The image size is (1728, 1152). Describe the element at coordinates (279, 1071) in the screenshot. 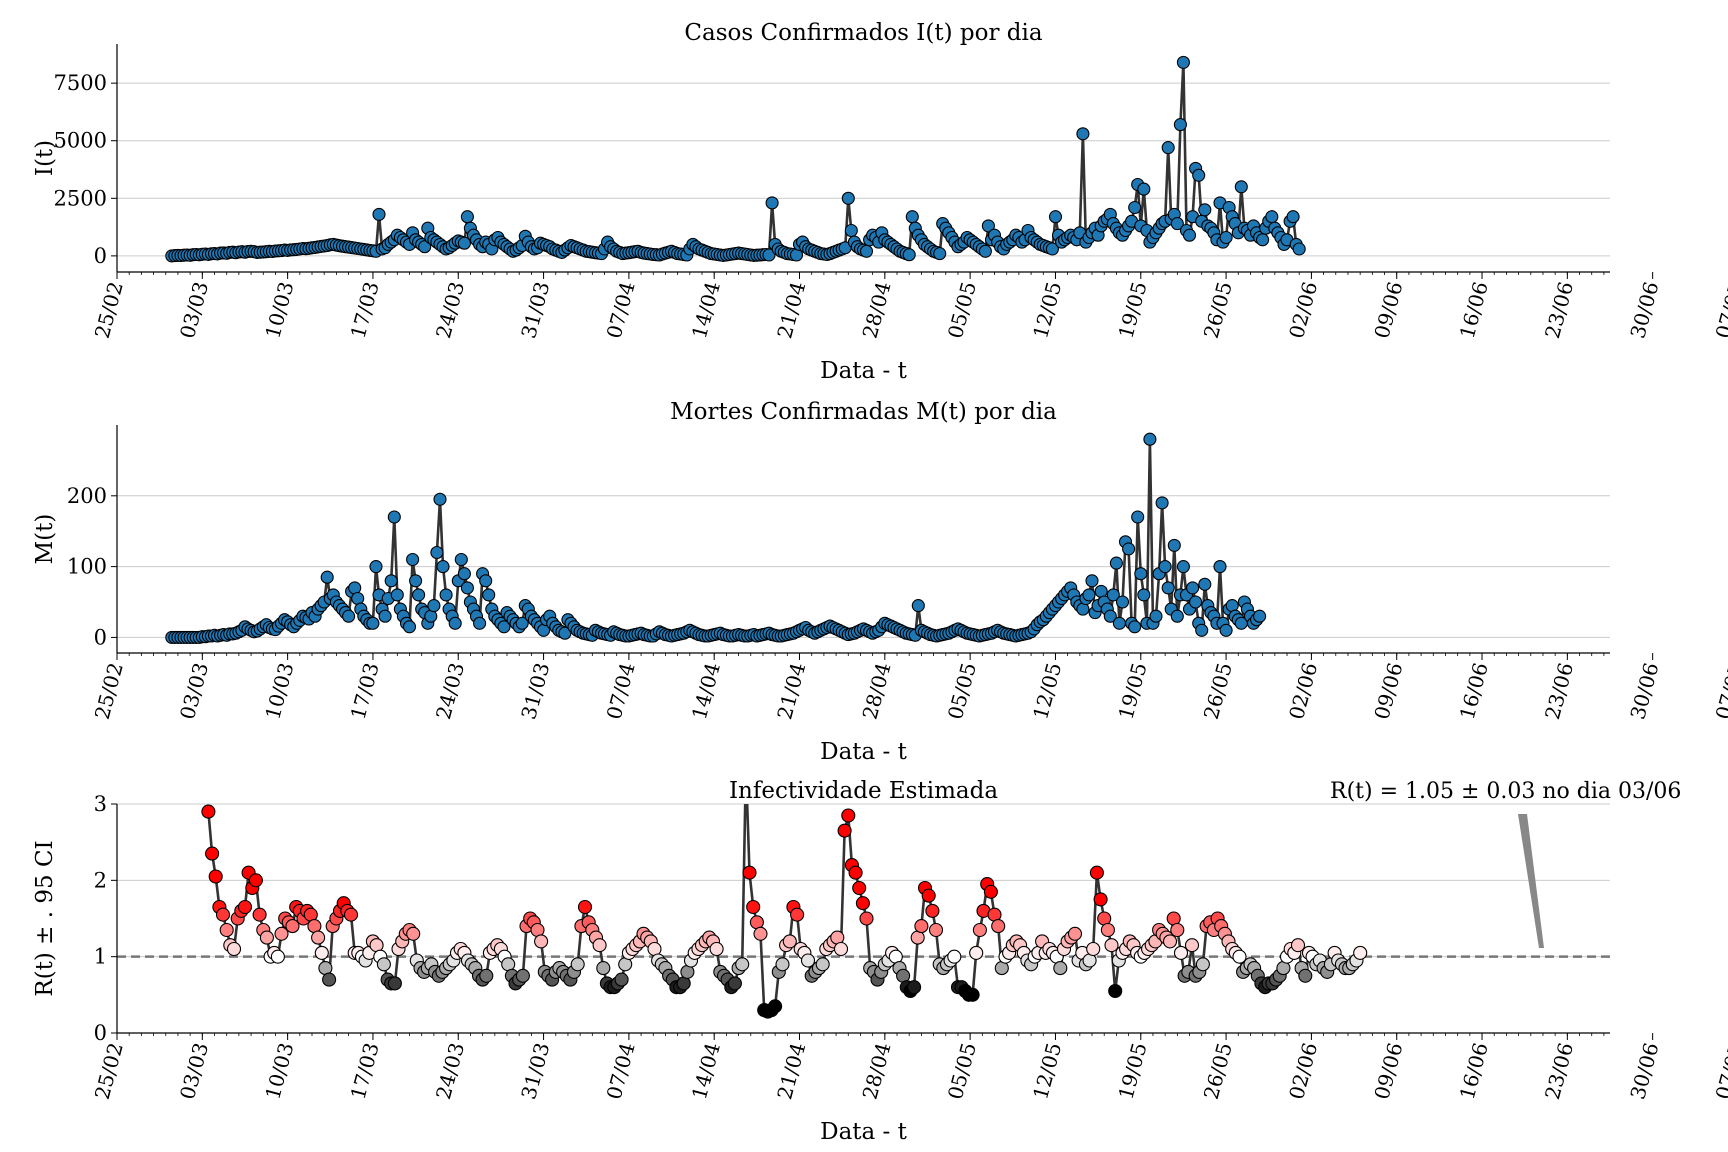

I see `x-tick-label: 10/03` at that location.